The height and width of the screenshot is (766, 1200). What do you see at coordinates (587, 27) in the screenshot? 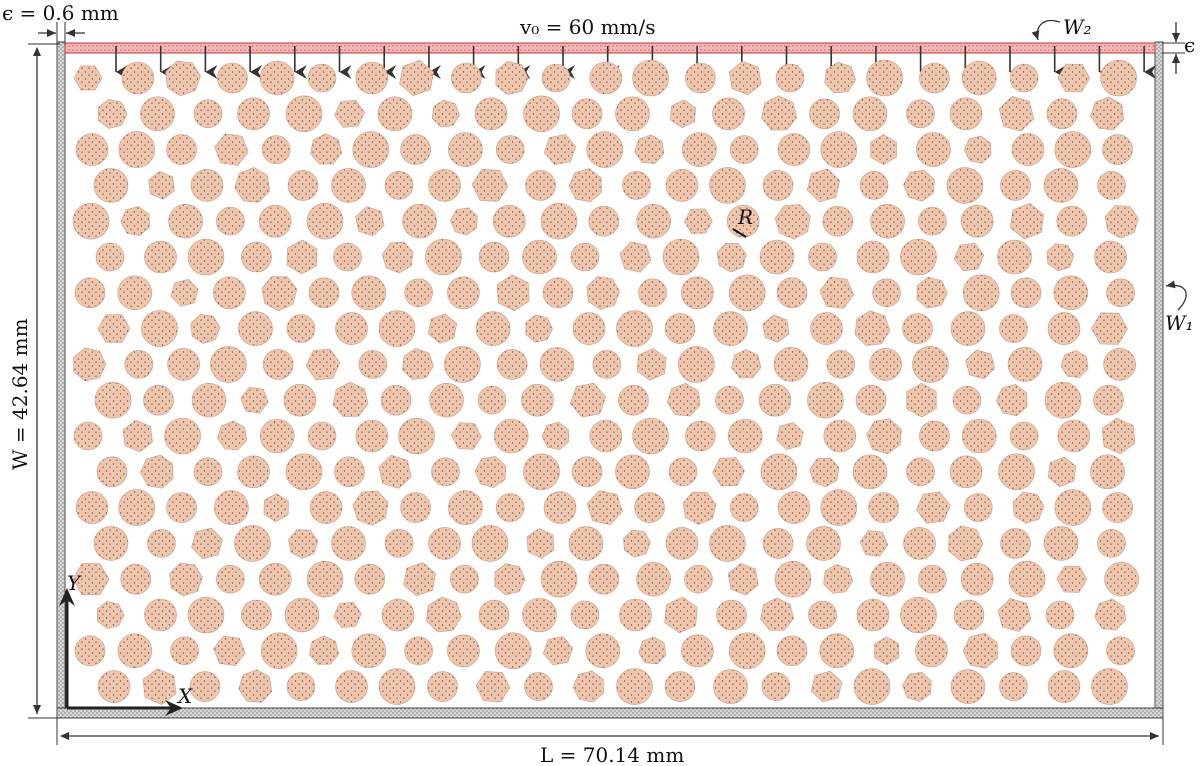
I see `velocity-label: v₀ = 60 mm/s` at bounding box center [587, 27].